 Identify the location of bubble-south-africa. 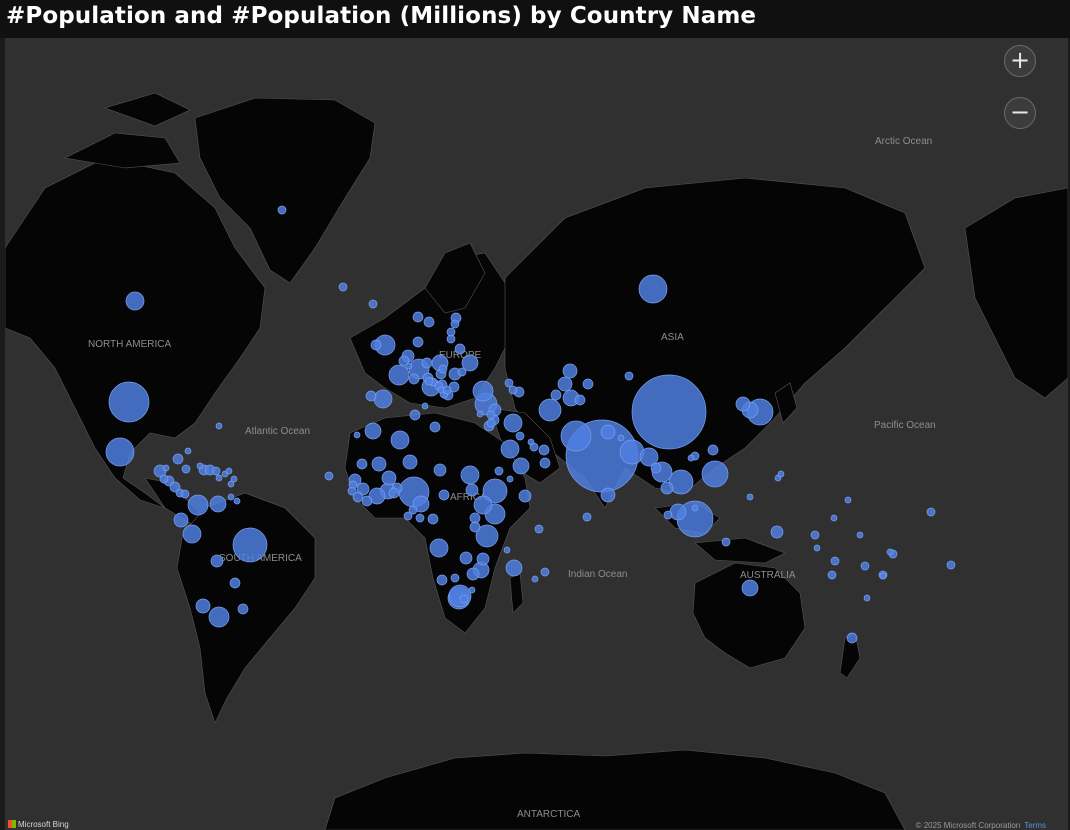
(460, 596).